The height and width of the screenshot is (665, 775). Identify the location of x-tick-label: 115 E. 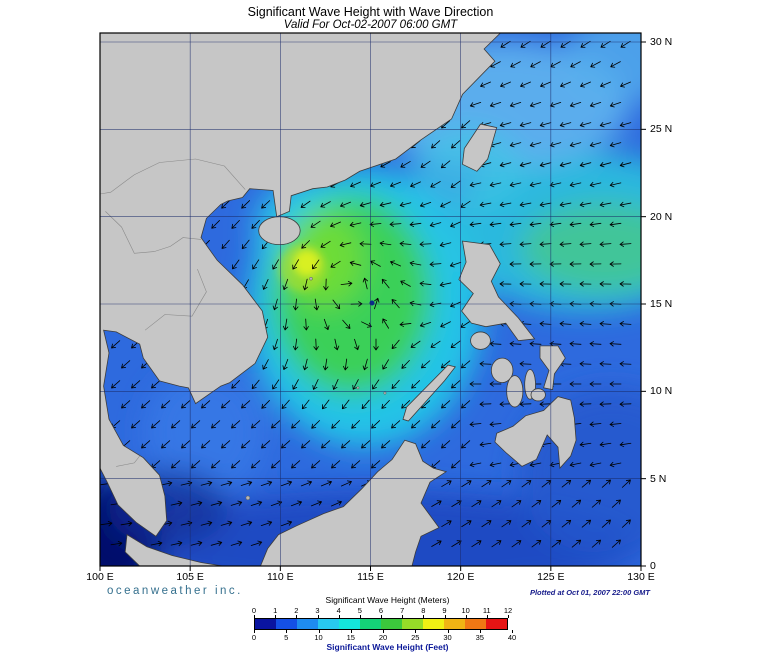
(370, 577).